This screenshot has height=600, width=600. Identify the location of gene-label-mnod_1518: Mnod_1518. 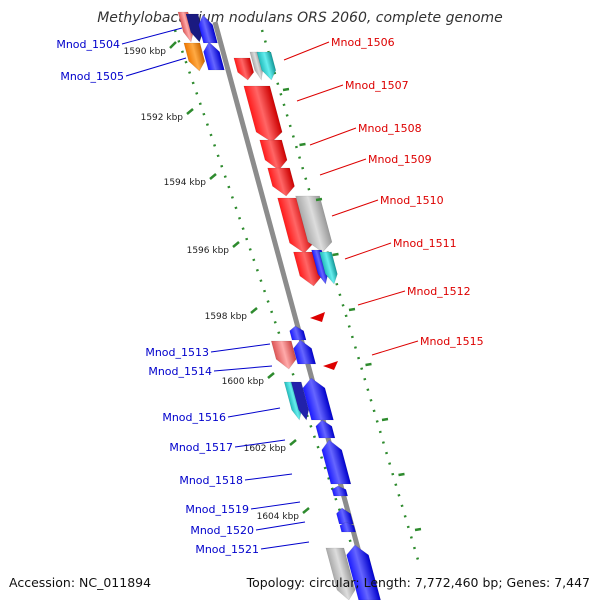
(211, 480).